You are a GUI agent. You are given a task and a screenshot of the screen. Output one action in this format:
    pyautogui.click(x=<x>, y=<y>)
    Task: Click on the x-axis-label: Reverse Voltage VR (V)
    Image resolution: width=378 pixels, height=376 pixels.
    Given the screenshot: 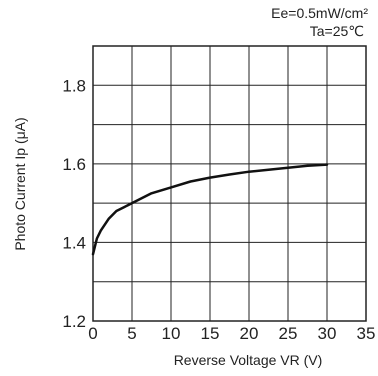 What is the action you would take?
    pyautogui.click(x=248, y=360)
    